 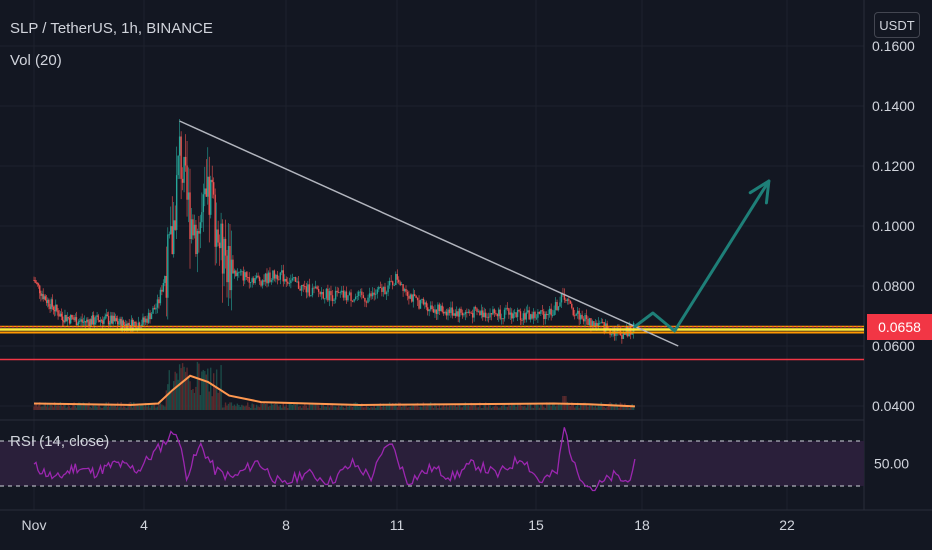 I want to click on last-price-label: 0.0658, so click(x=899, y=327).